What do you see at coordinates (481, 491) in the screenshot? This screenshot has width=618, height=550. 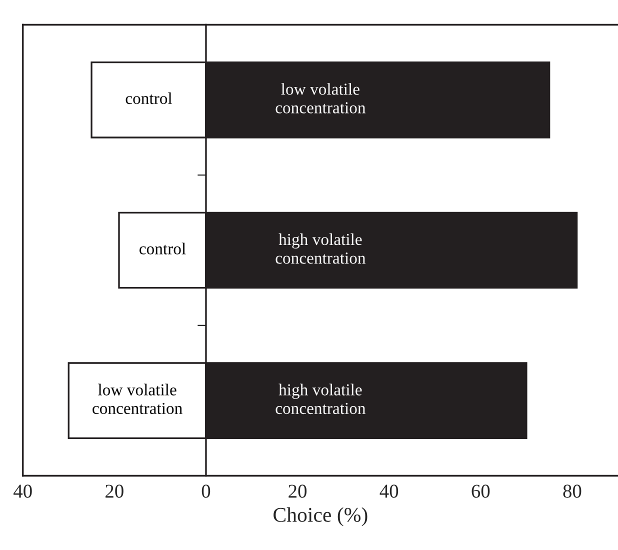 I see `x-tick-label: 60` at bounding box center [481, 491].